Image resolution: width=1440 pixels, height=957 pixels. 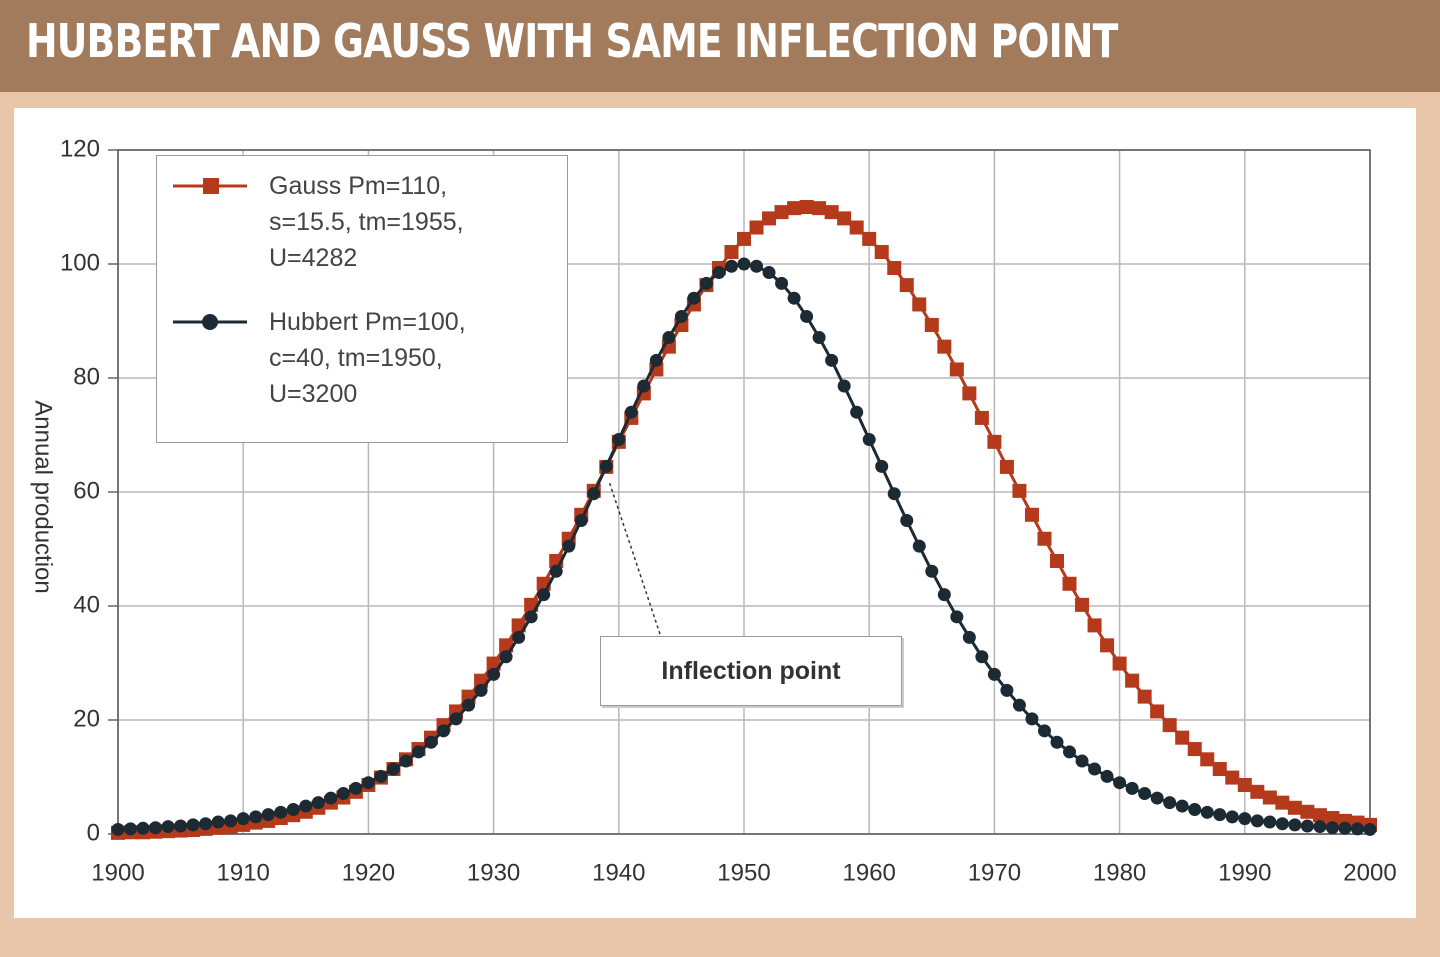 What do you see at coordinates (117, 872) in the screenshot?
I see `x-tick-label: 1900` at bounding box center [117, 872].